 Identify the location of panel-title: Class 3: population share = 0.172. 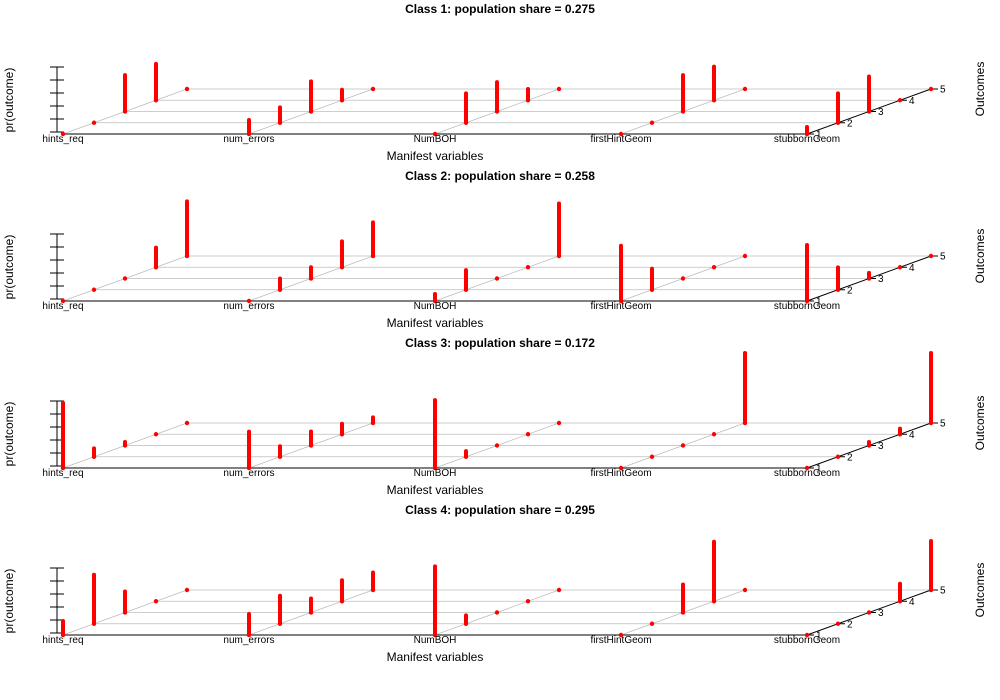
(500, 343).